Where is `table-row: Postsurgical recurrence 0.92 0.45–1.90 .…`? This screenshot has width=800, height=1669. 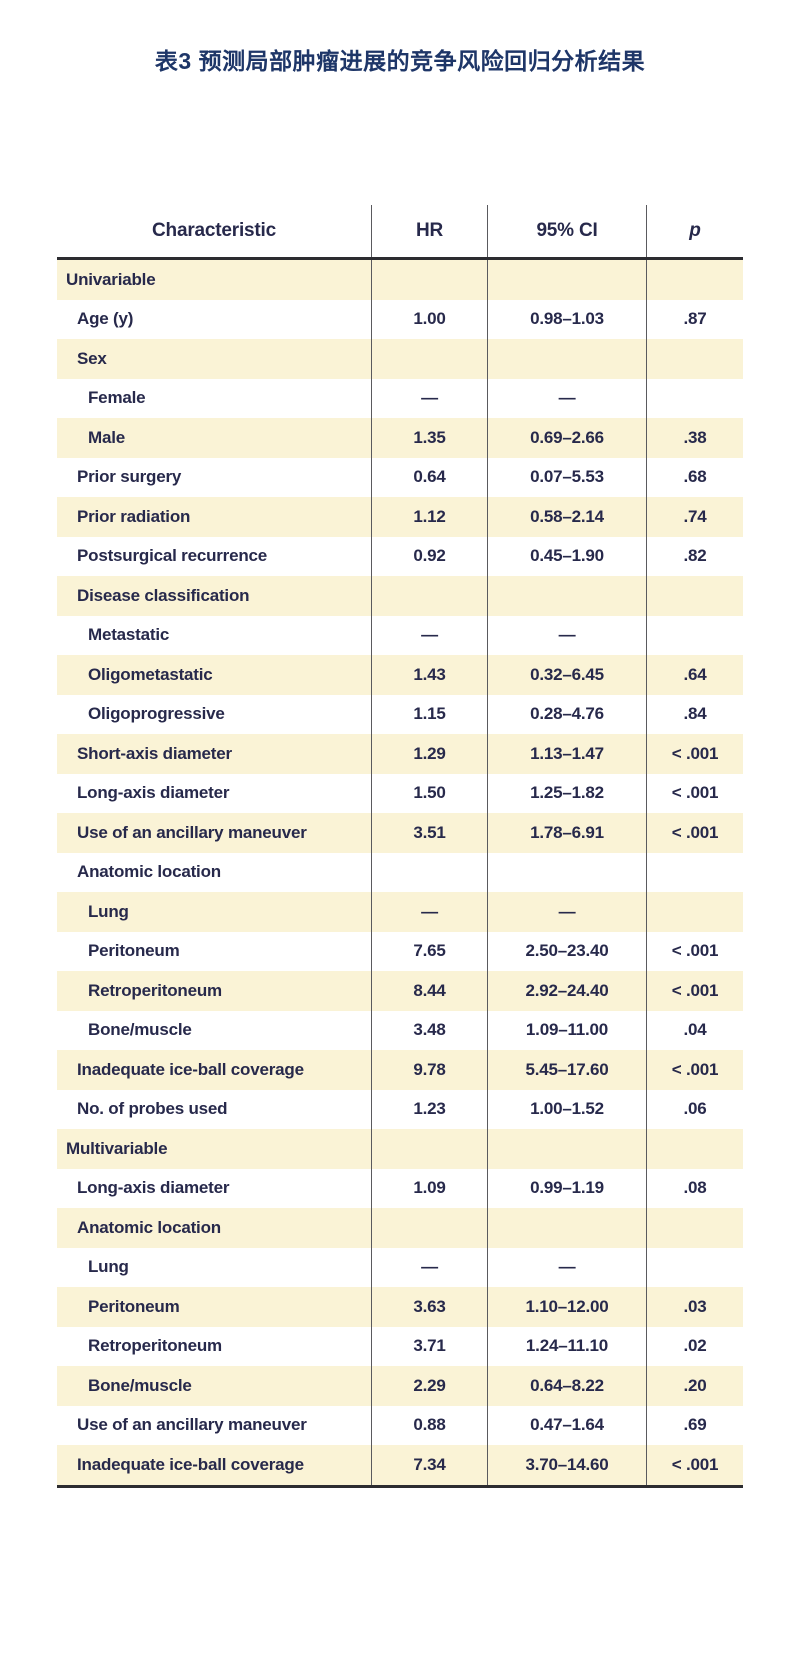 table-row: Postsurgical recurrence 0.92 0.45–1.90 .… is located at coordinates (400, 556).